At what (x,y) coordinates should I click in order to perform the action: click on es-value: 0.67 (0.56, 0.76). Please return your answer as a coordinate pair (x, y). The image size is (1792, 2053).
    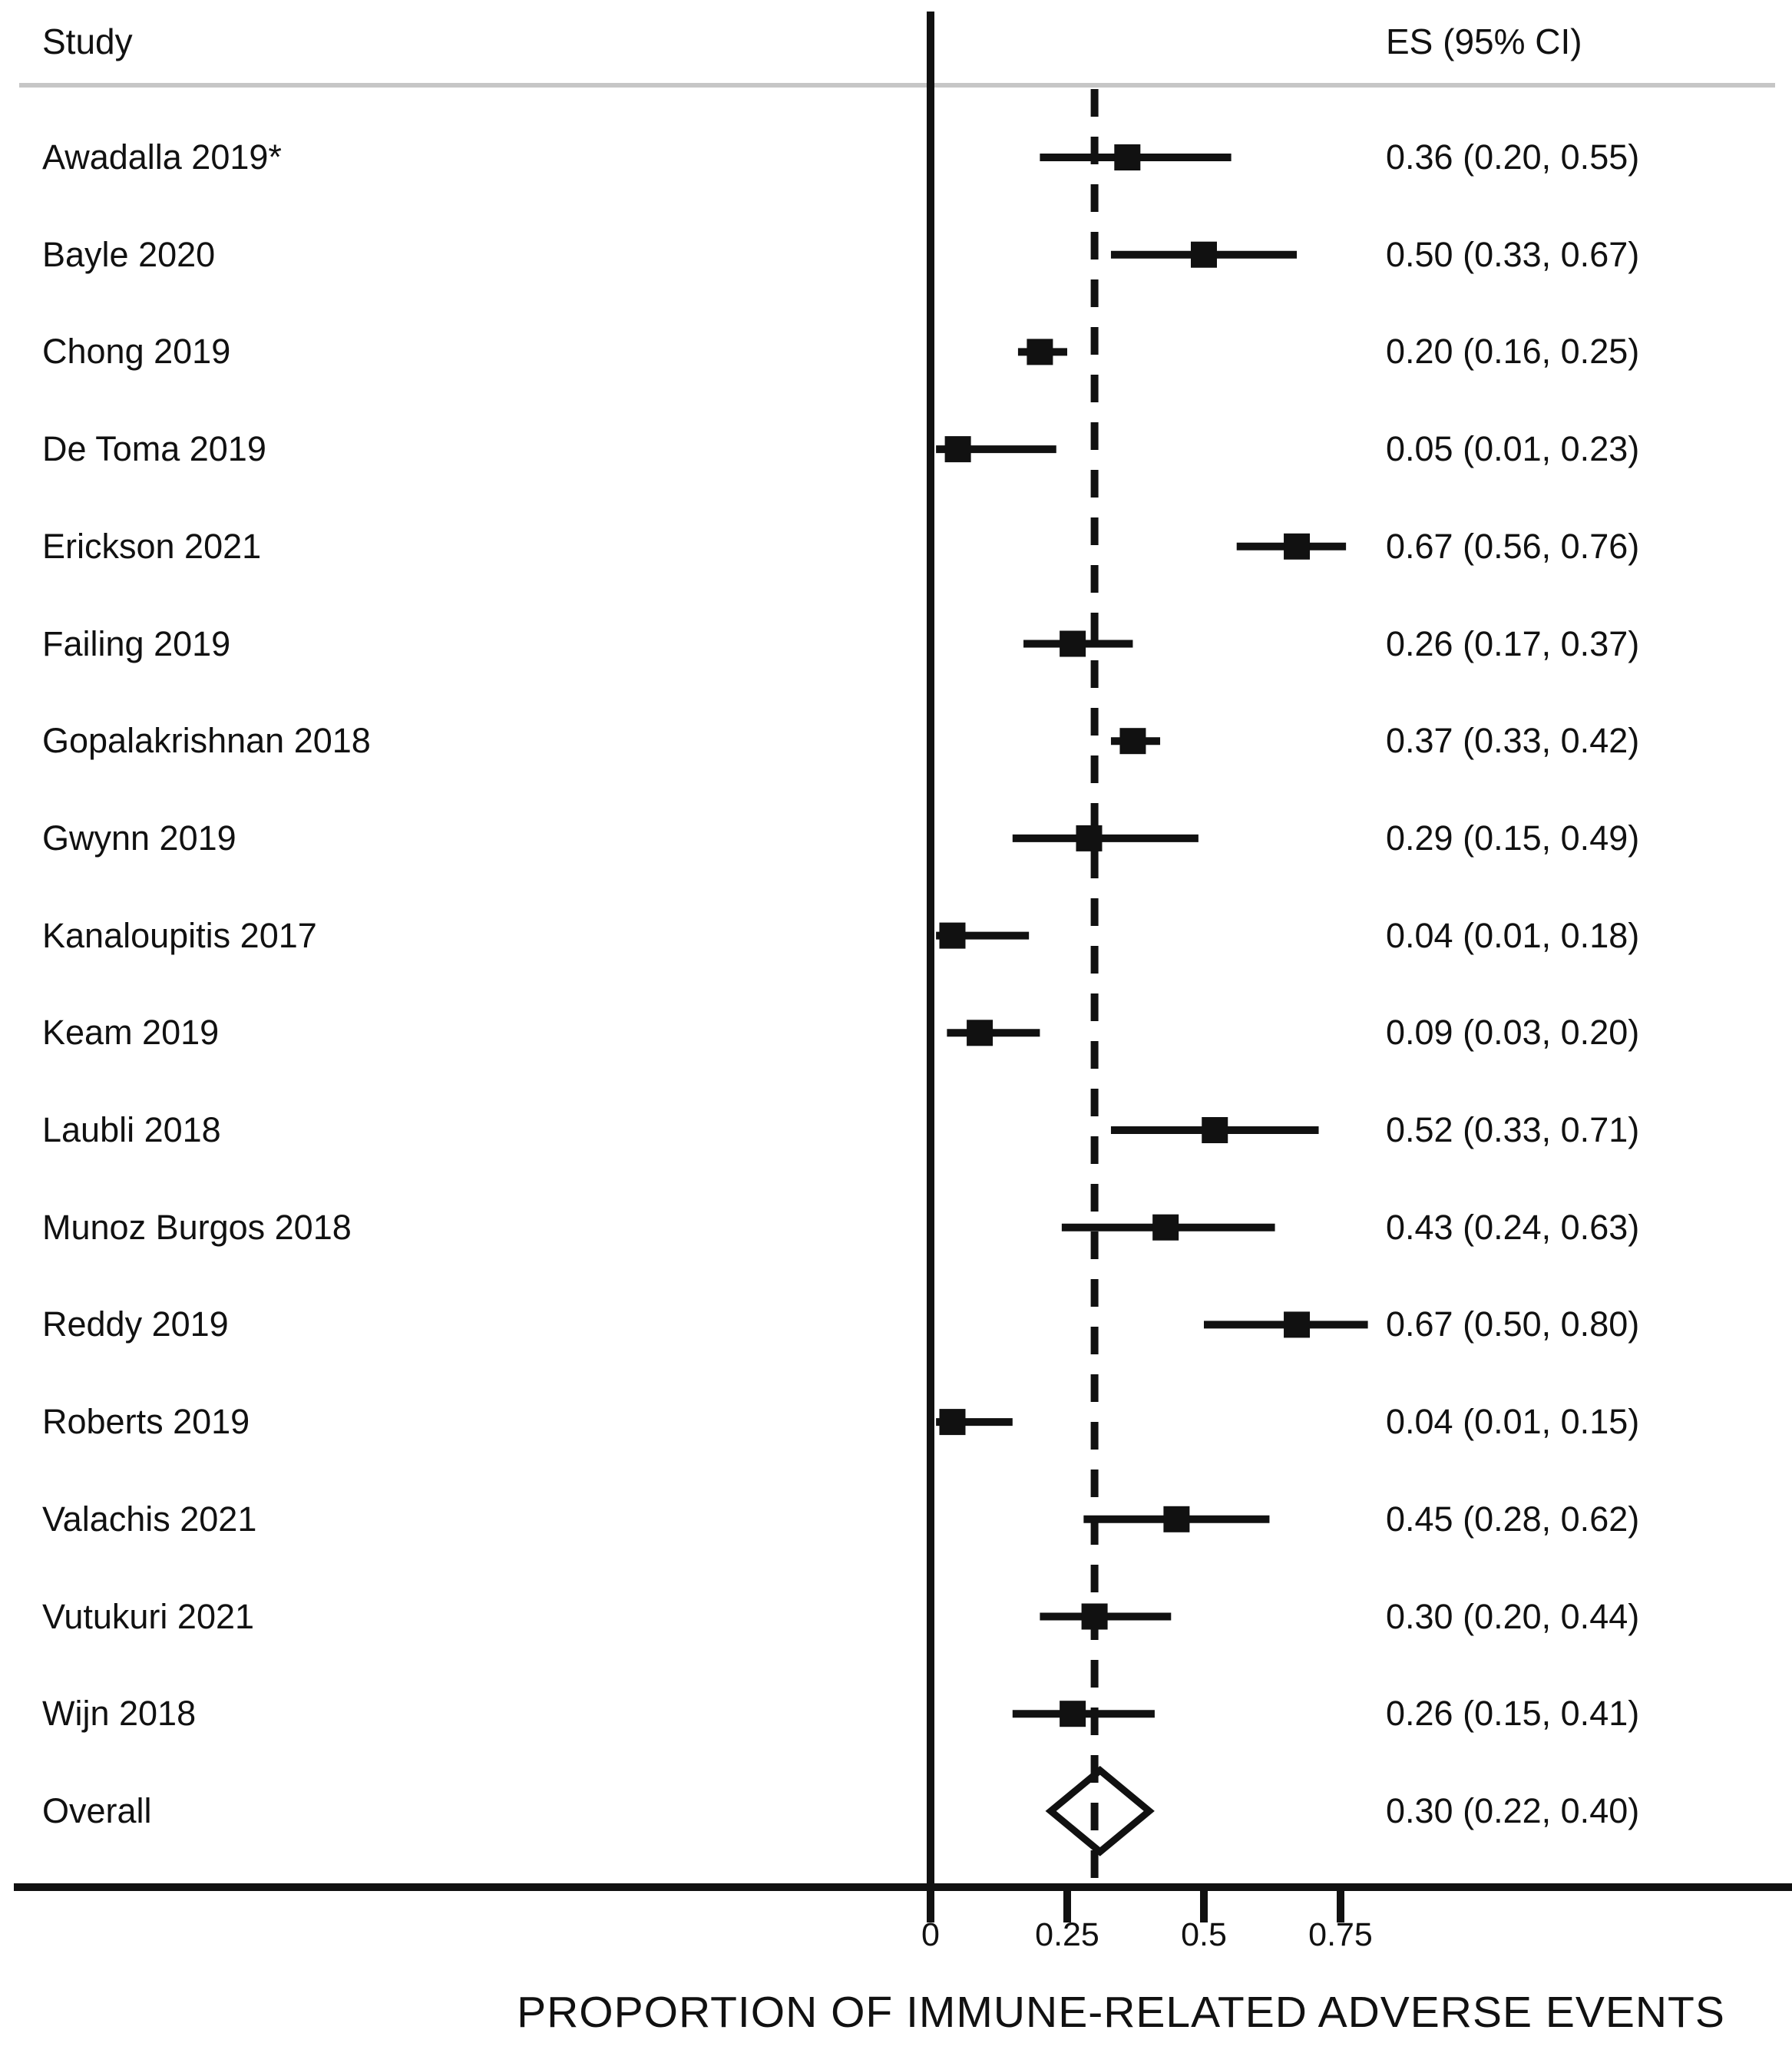
    Looking at the image, I should click on (1513, 546).